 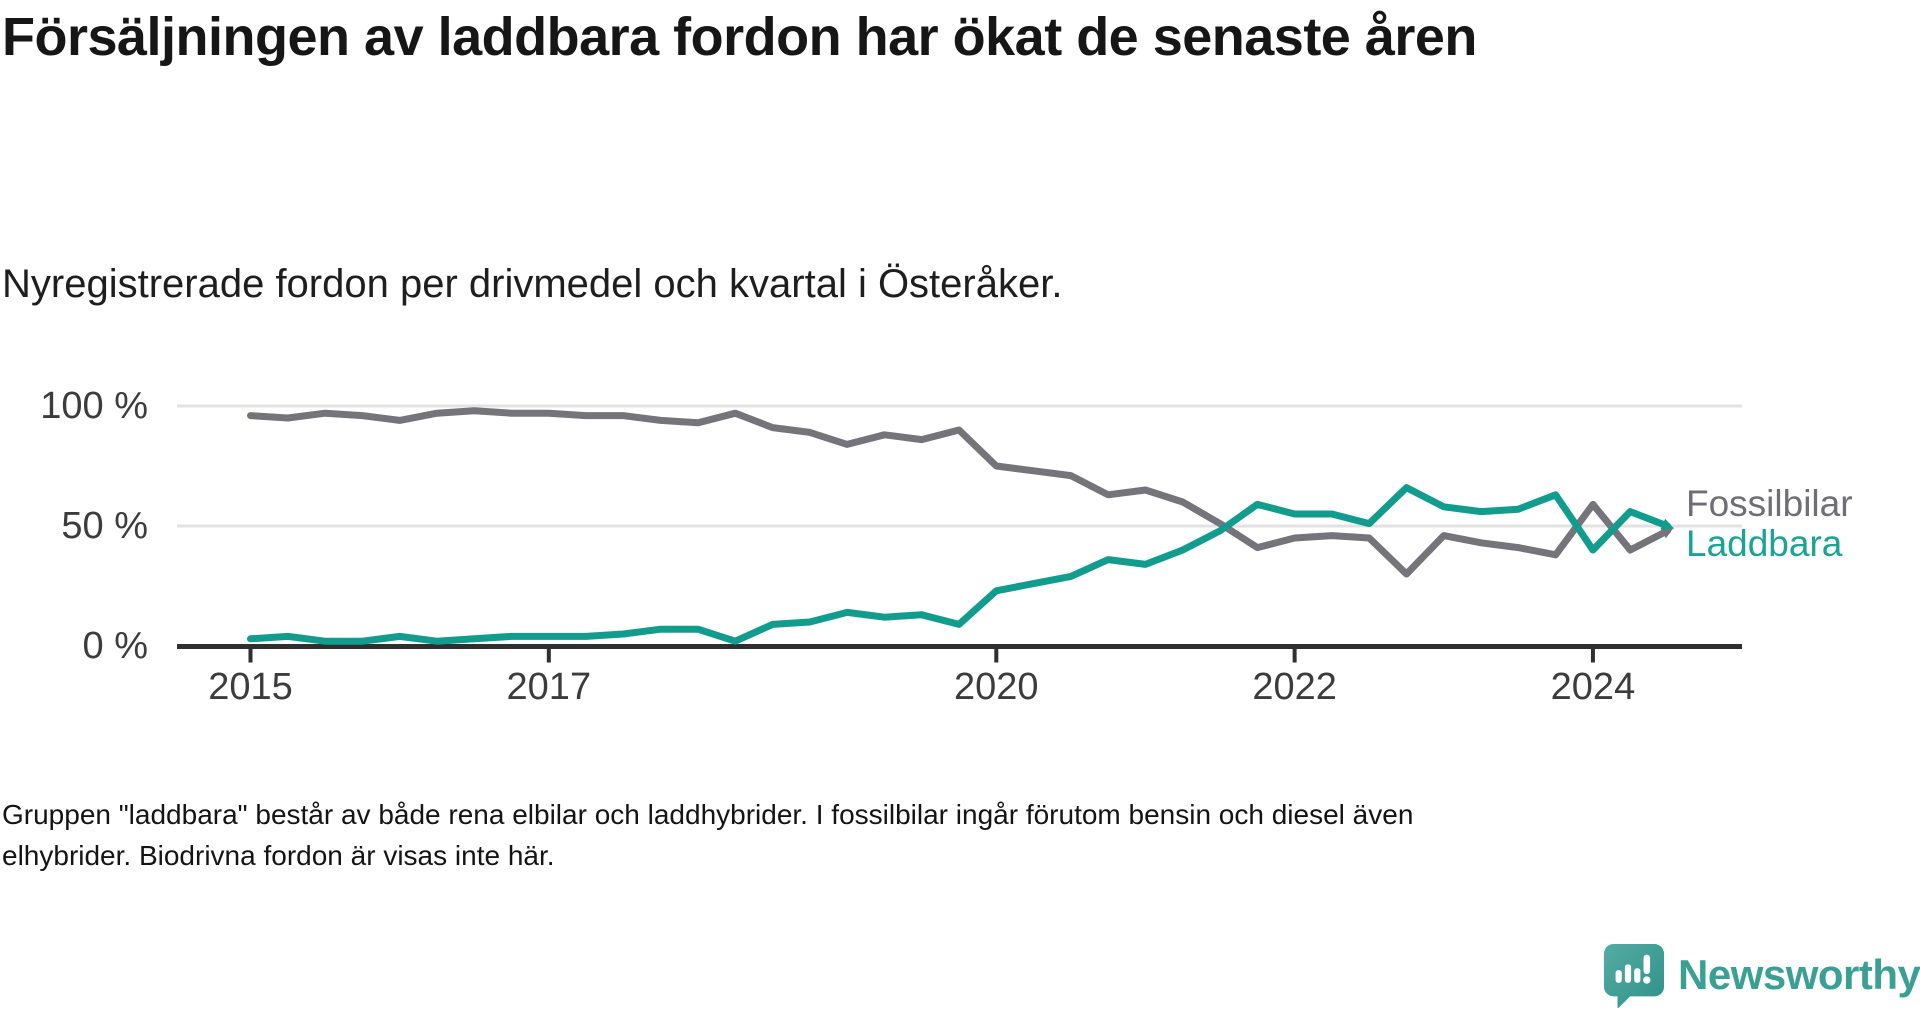 I want to click on y-axis-label-50: 50 %, so click(x=104, y=526).